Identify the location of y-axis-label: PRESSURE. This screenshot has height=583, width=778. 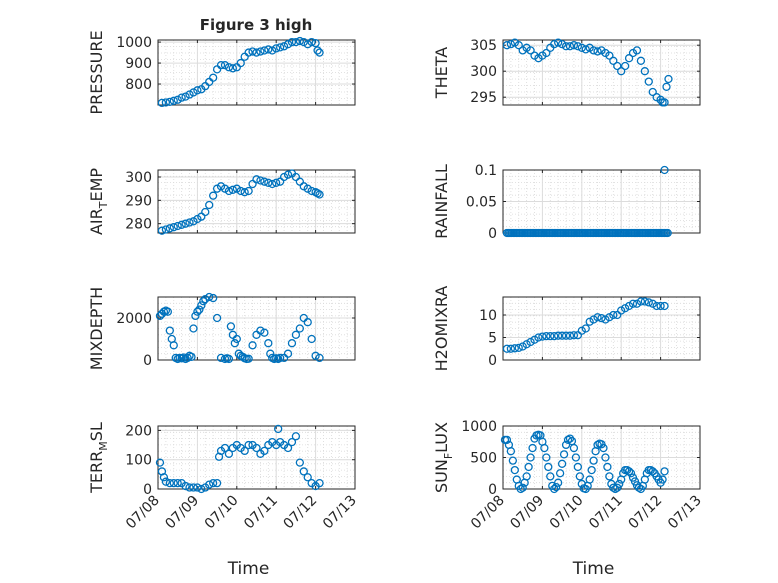
(96, 72).